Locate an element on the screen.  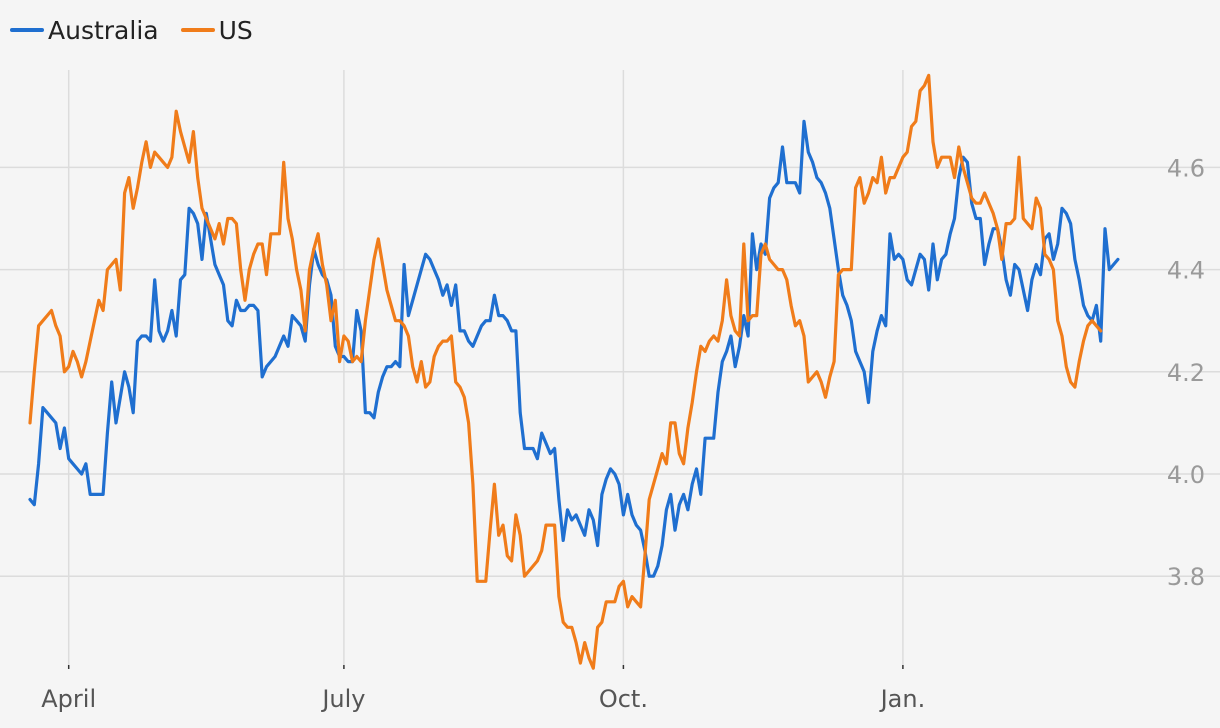
y-tick-label: 3.8 is located at coordinates (1186, 577).